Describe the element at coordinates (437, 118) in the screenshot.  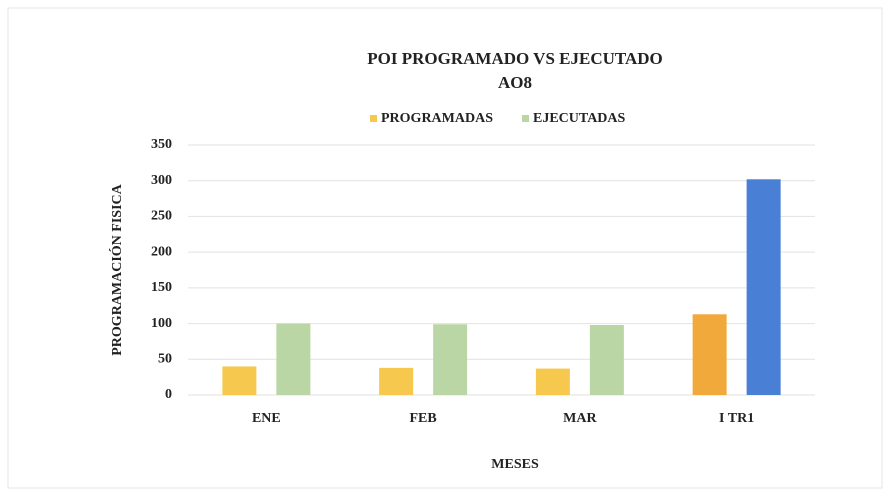
I see `legend-label: PROGRAMADAS` at that location.